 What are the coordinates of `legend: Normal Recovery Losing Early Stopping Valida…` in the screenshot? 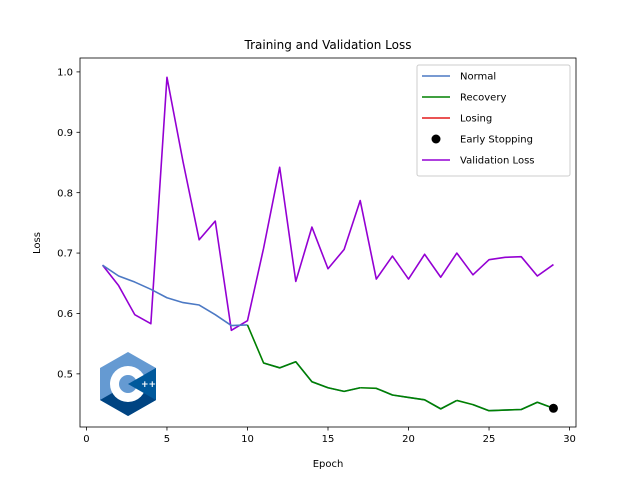 It's located at (493, 120).